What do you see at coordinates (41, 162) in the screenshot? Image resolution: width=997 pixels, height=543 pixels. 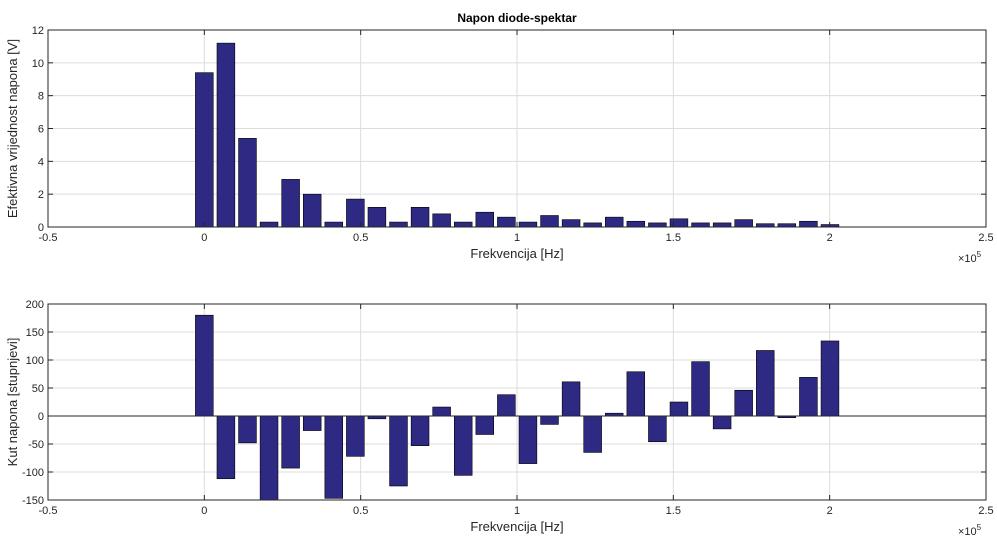 I see `y-tick-label: 4` at bounding box center [41, 162].